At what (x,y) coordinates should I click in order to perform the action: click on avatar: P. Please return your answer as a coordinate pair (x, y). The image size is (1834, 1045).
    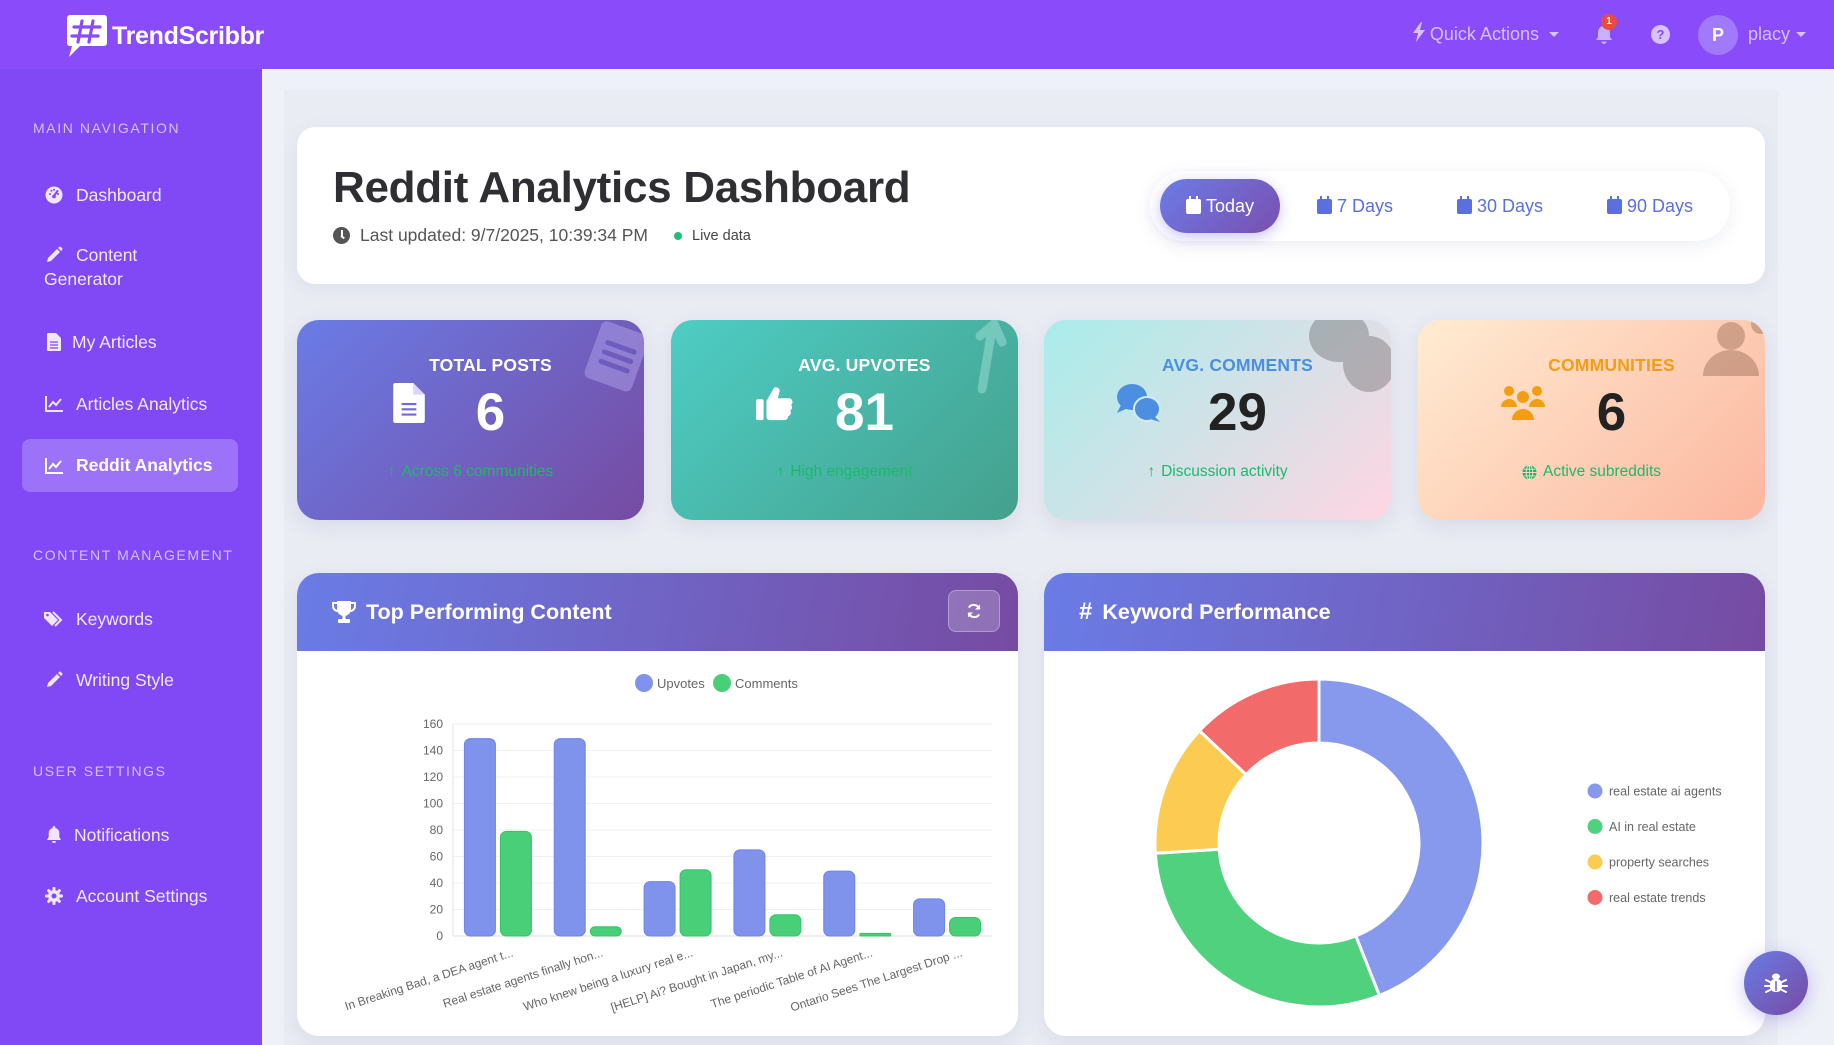
    Looking at the image, I should click on (1717, 34).